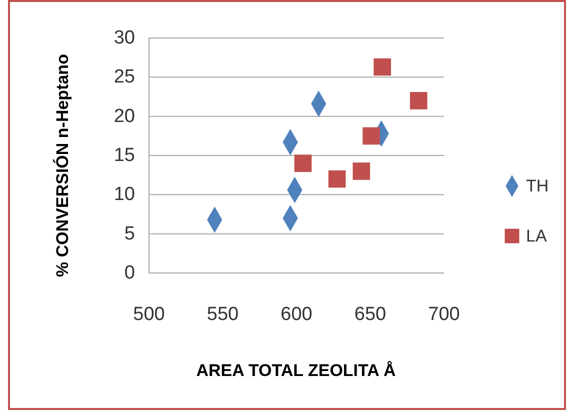 This screenshot has width=573, height=411. What do you see at coordinates (296, 370) in the screenshot?
I see `x-axis-title: AREA TOTAL ZEOLITA Å` at bounding box center [296, 370].